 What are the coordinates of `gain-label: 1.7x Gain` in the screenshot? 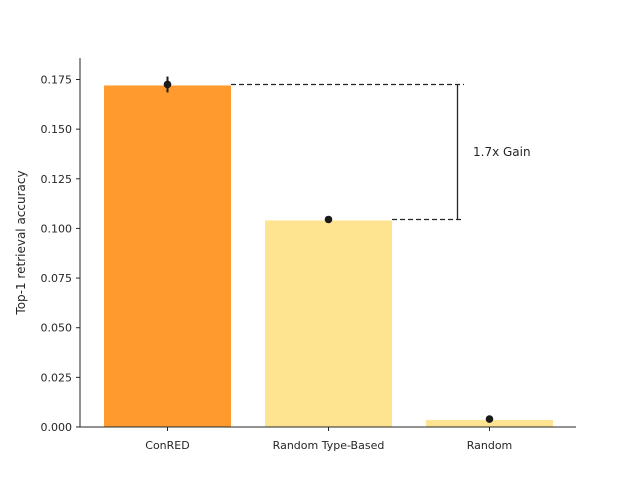 It's located at (502, 152).